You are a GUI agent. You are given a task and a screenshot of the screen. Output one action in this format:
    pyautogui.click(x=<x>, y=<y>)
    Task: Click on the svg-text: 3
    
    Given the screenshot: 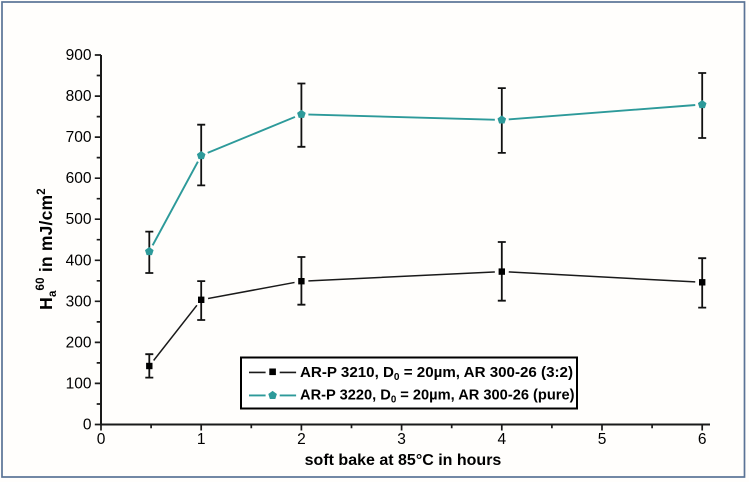 What is the action you would take?
    pyautogui.click(x=401, y=439)
    